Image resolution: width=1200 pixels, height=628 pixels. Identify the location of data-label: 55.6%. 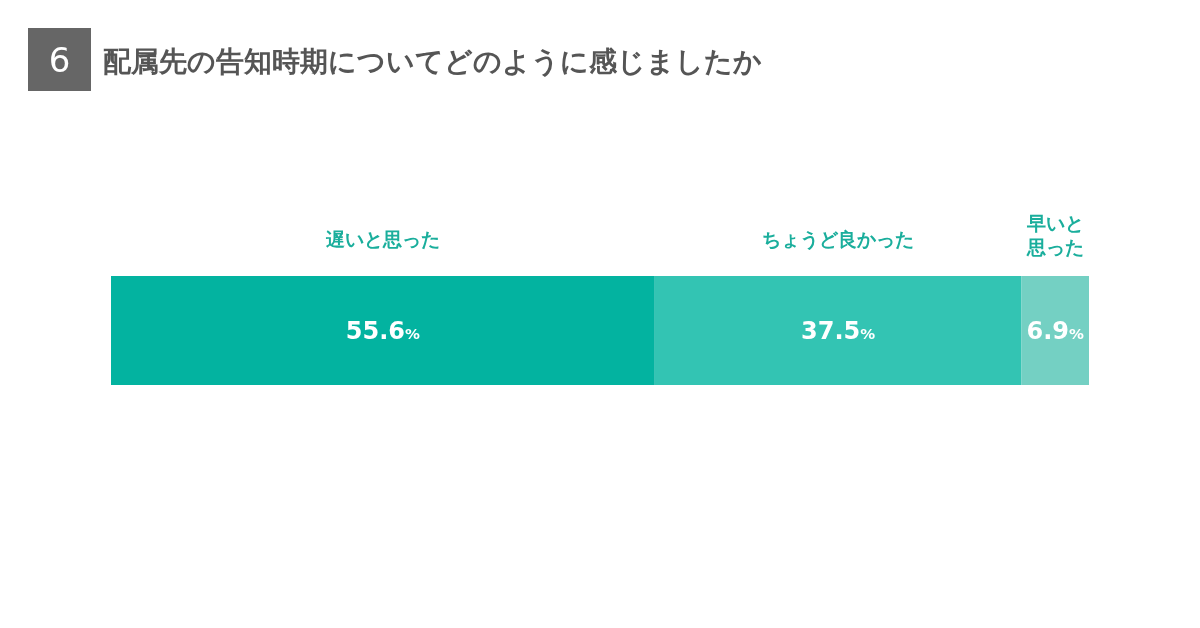
(383, 330).